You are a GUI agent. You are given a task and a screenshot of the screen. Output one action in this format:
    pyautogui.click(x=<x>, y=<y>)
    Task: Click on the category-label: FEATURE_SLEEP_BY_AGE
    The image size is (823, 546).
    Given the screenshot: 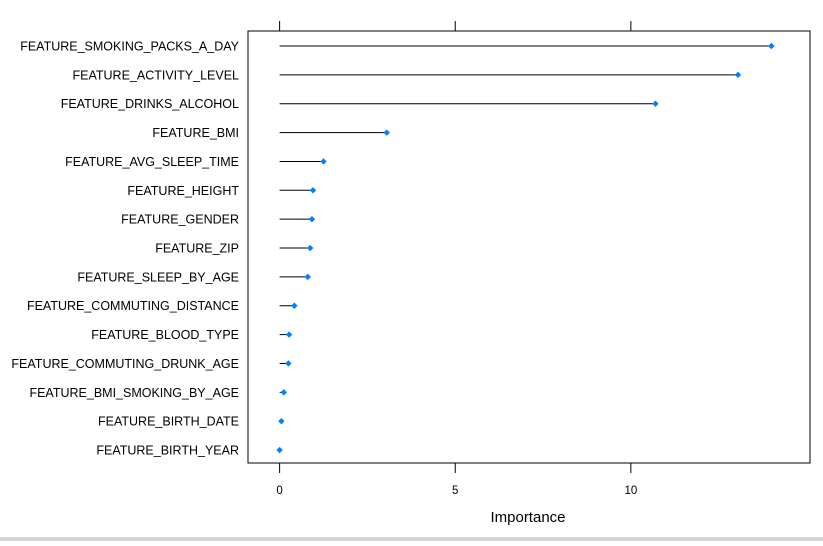 What is the action you would take?
    pyautogui.click(x=158, y=277)
    